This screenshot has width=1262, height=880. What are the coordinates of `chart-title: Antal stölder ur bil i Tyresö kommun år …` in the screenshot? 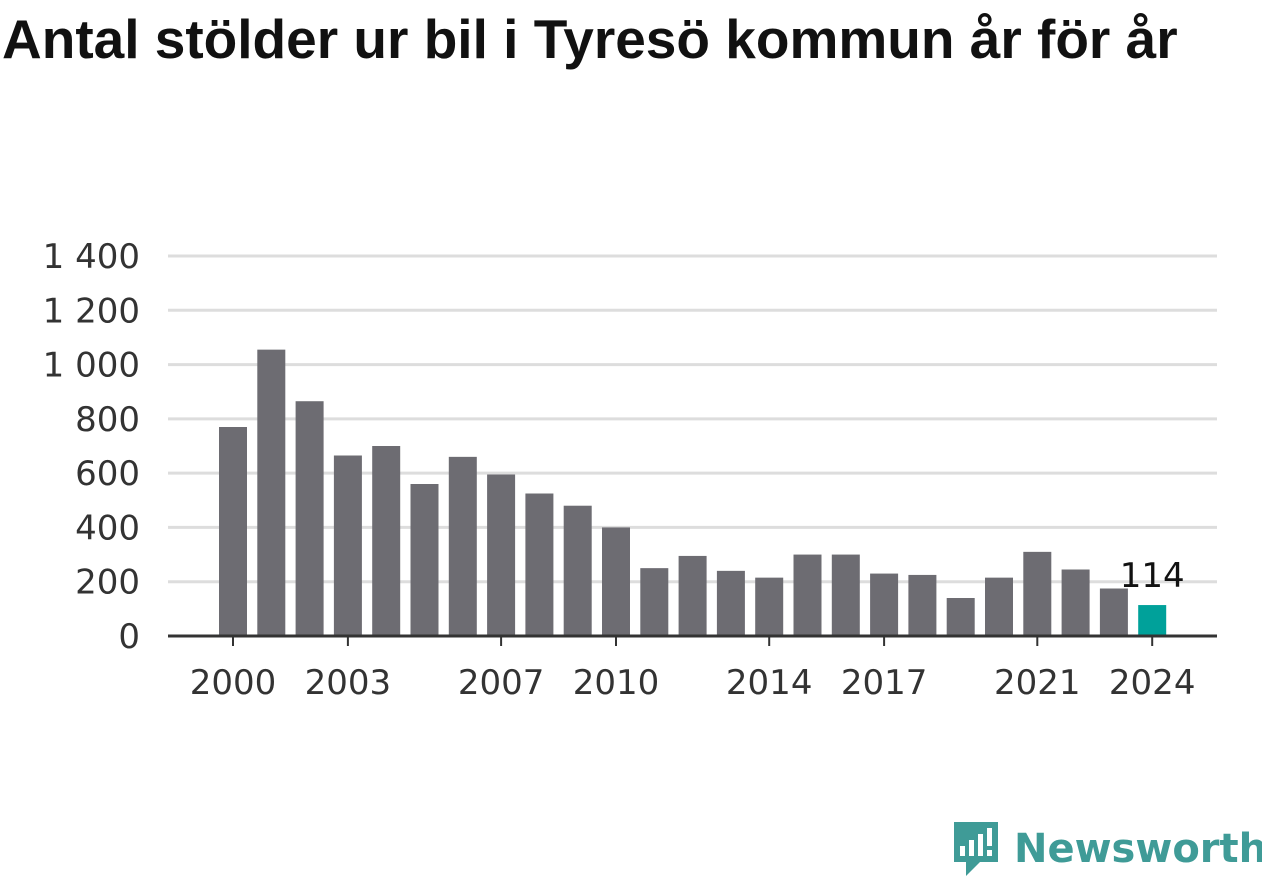 It's located at (590, 39).